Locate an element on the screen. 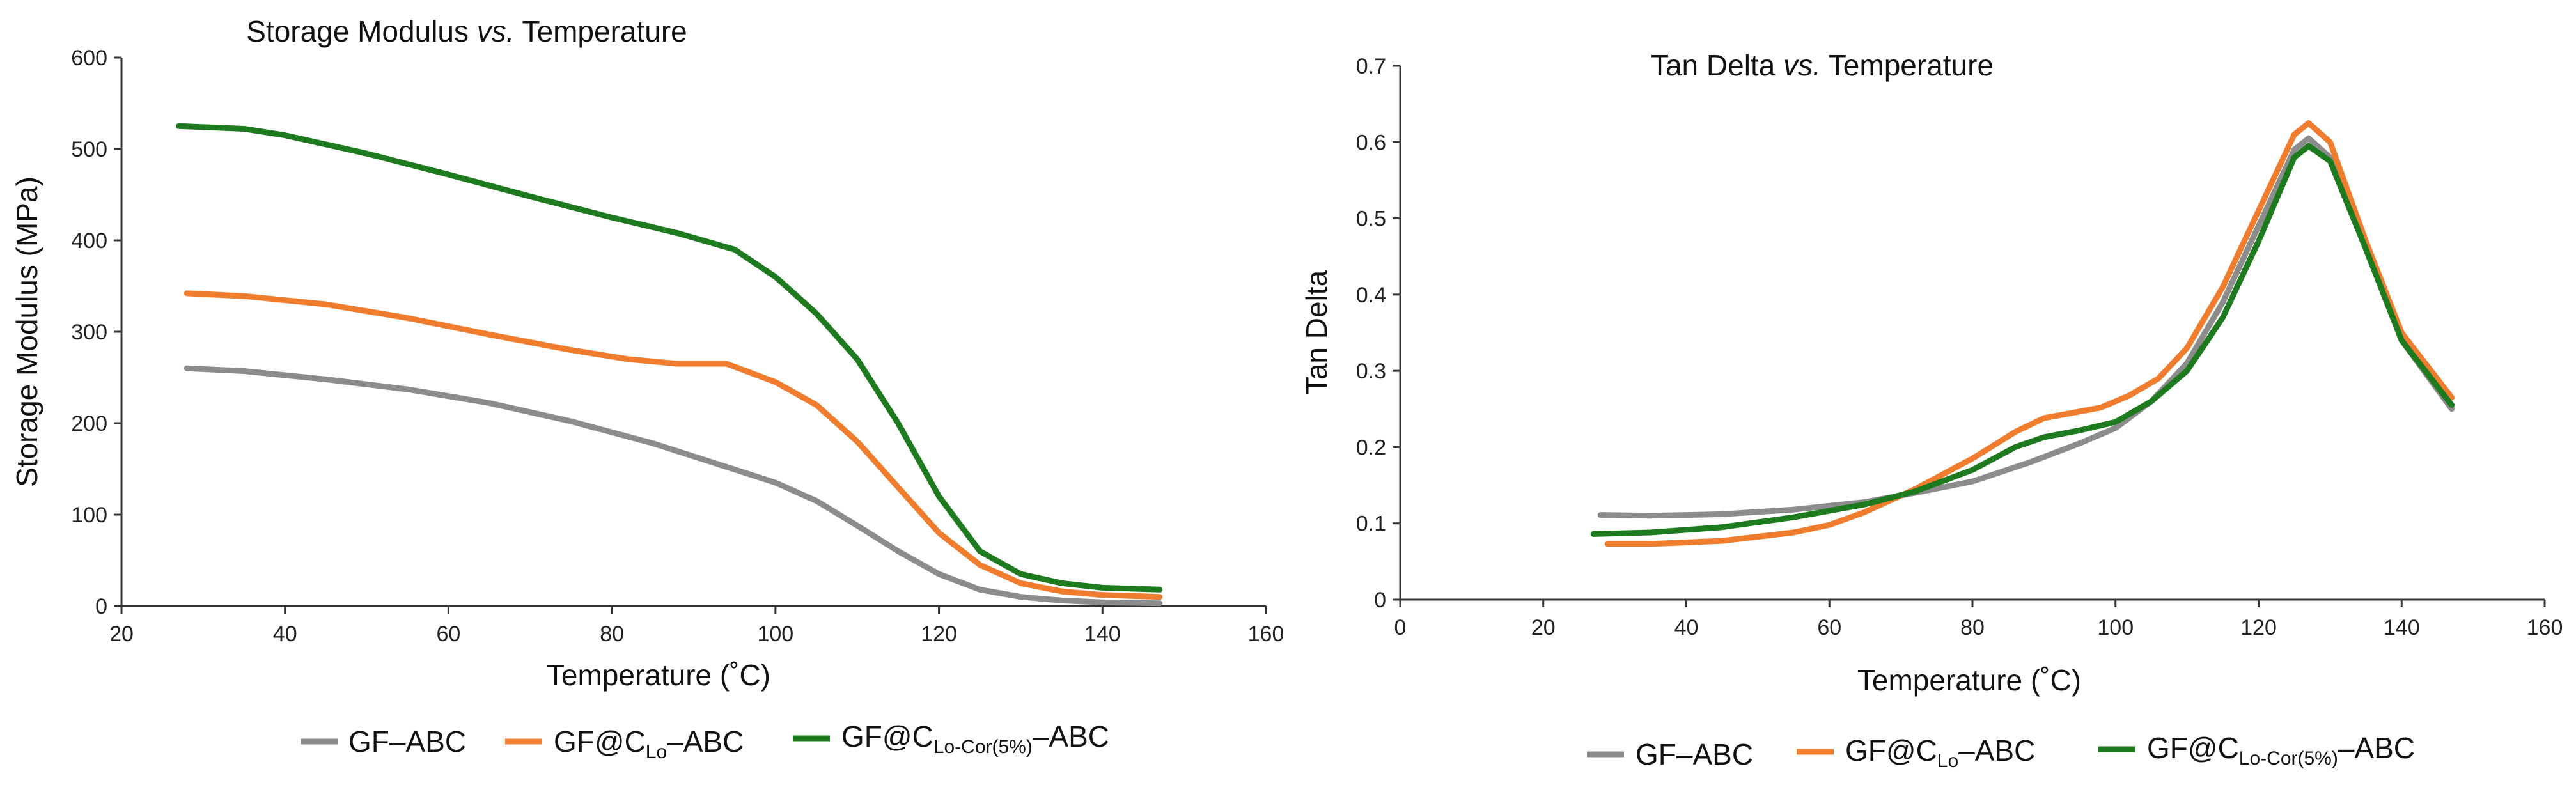 Image resolution: width=2576 pixels, height=785 pixels. y-tick-label: 100 is located at coordinates (89, 515).